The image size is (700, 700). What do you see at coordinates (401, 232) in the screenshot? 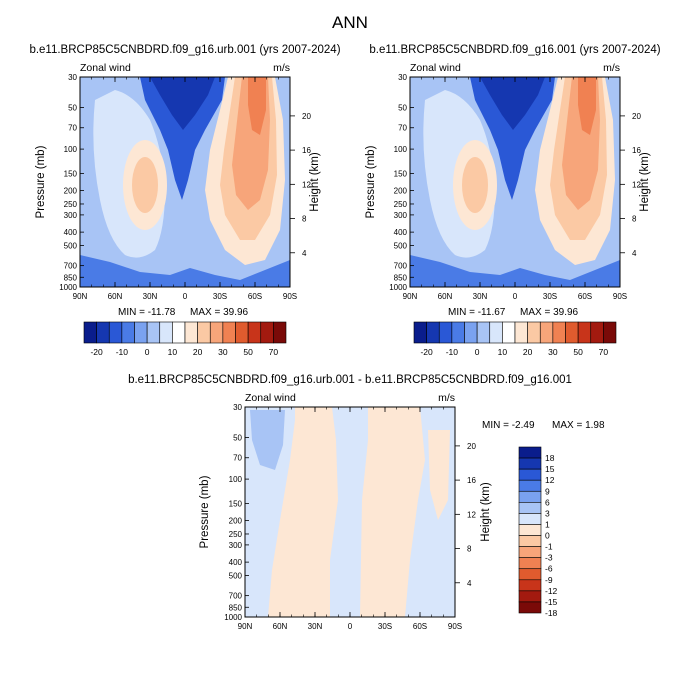
I see `y-tick-label: 400` at bounding box center [401, 232].